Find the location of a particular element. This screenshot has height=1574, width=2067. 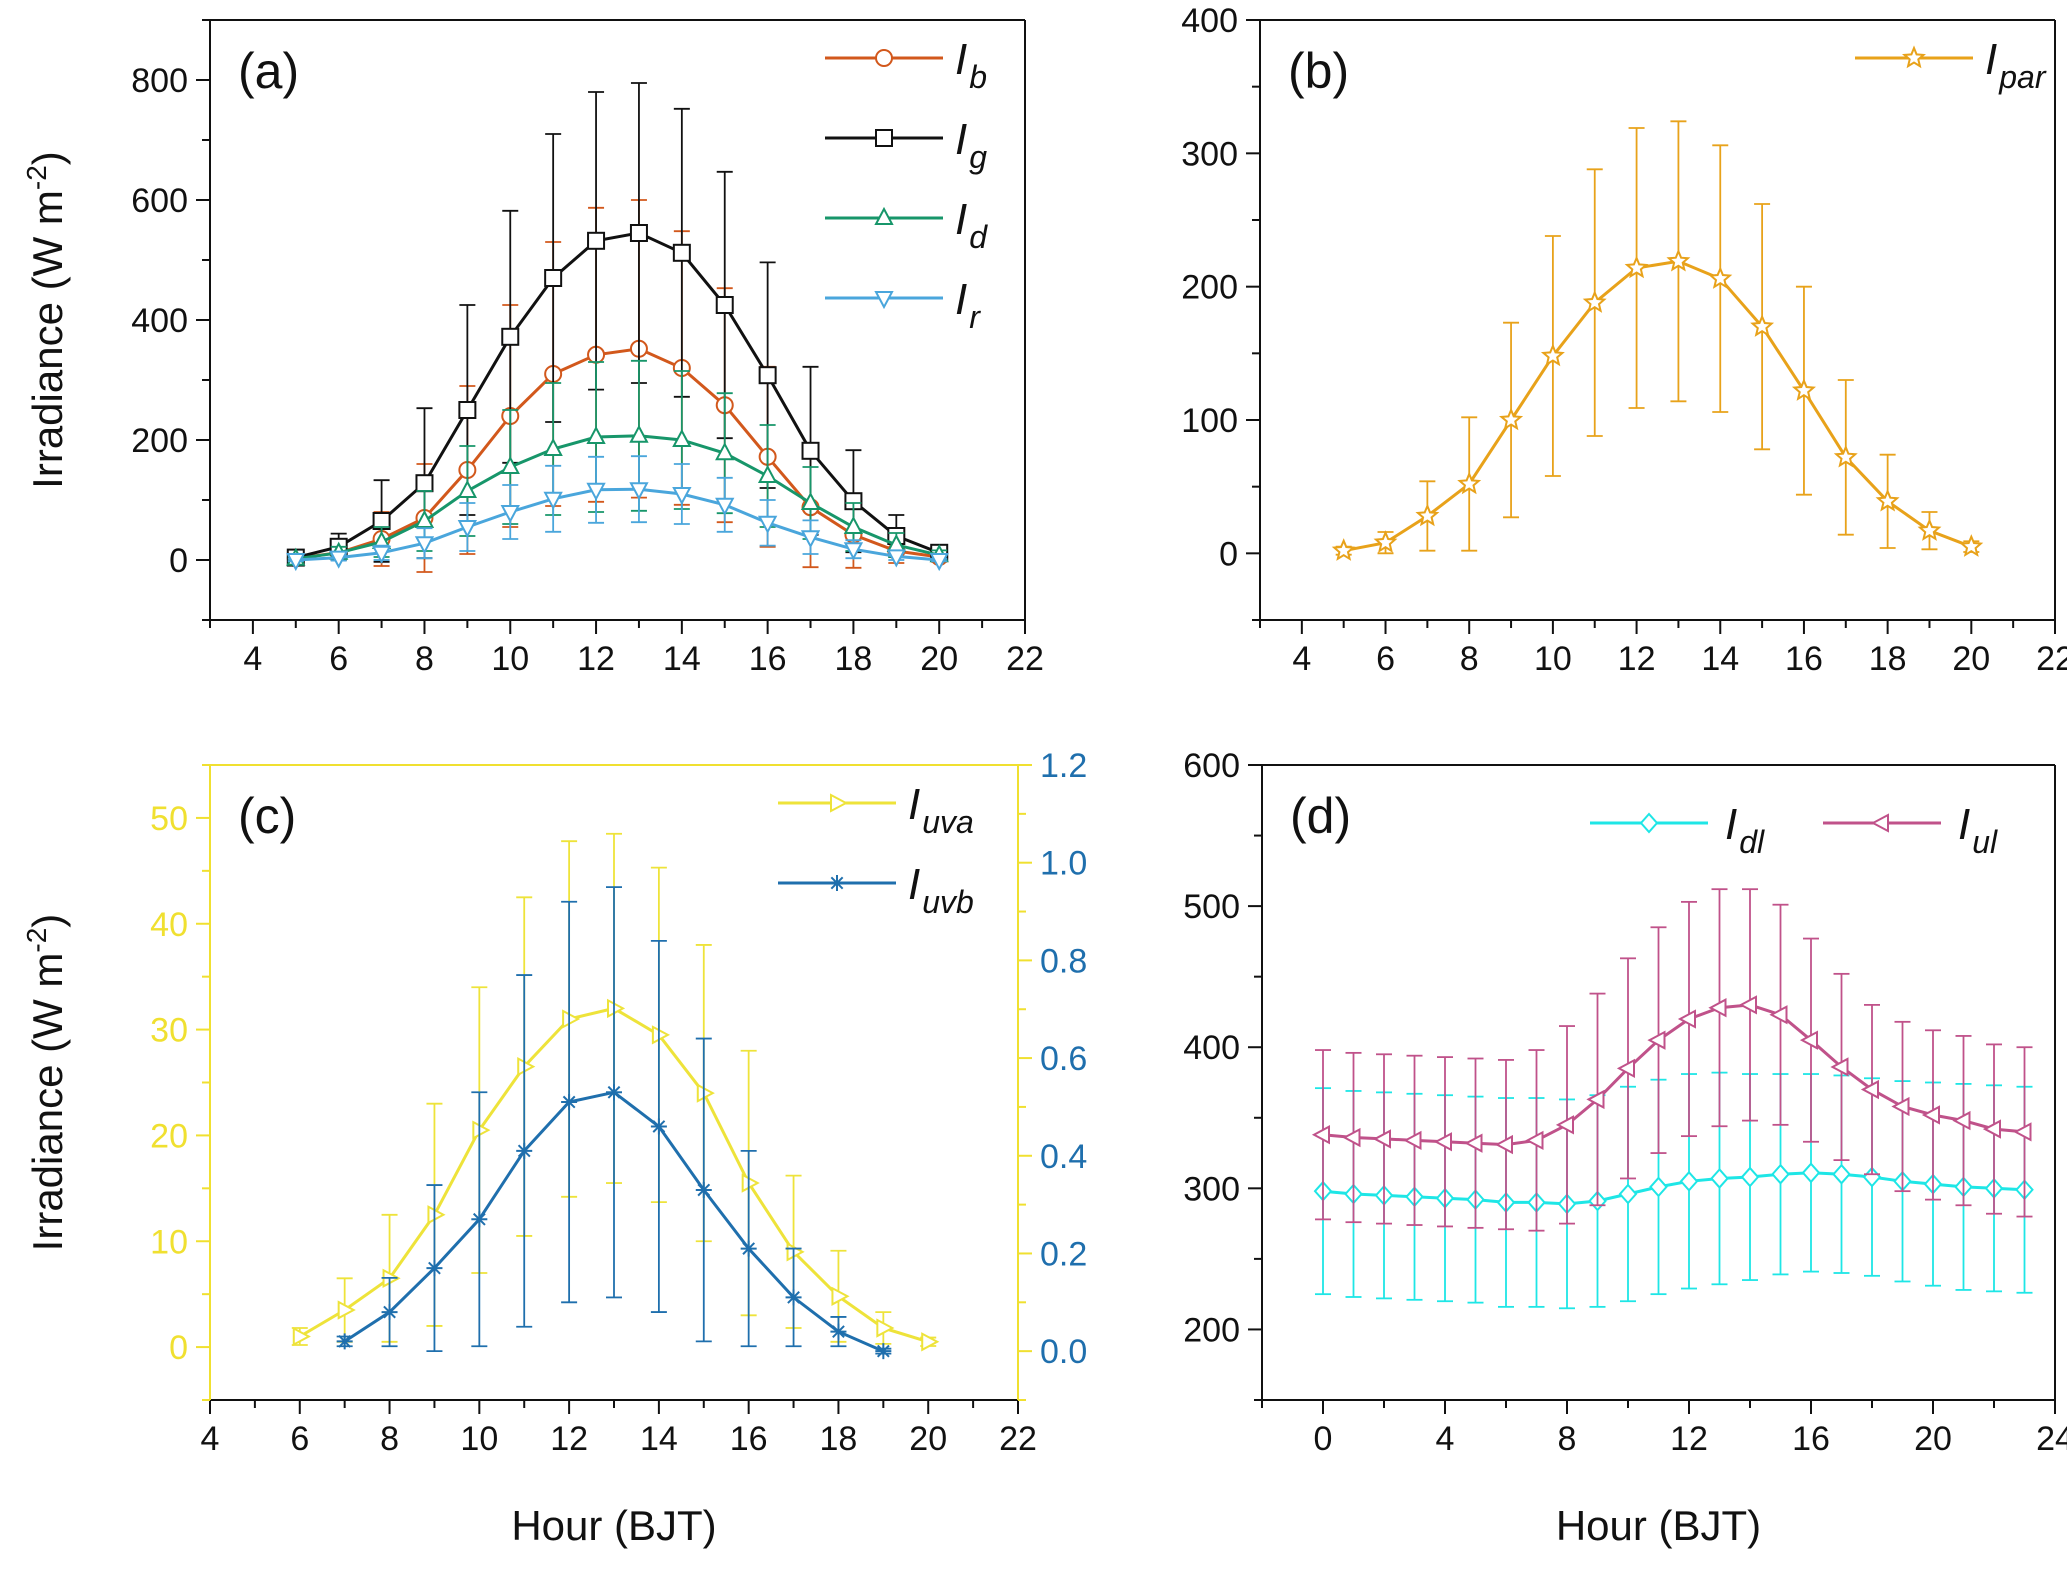

series-dl is located at coordinates (1673, 1190).